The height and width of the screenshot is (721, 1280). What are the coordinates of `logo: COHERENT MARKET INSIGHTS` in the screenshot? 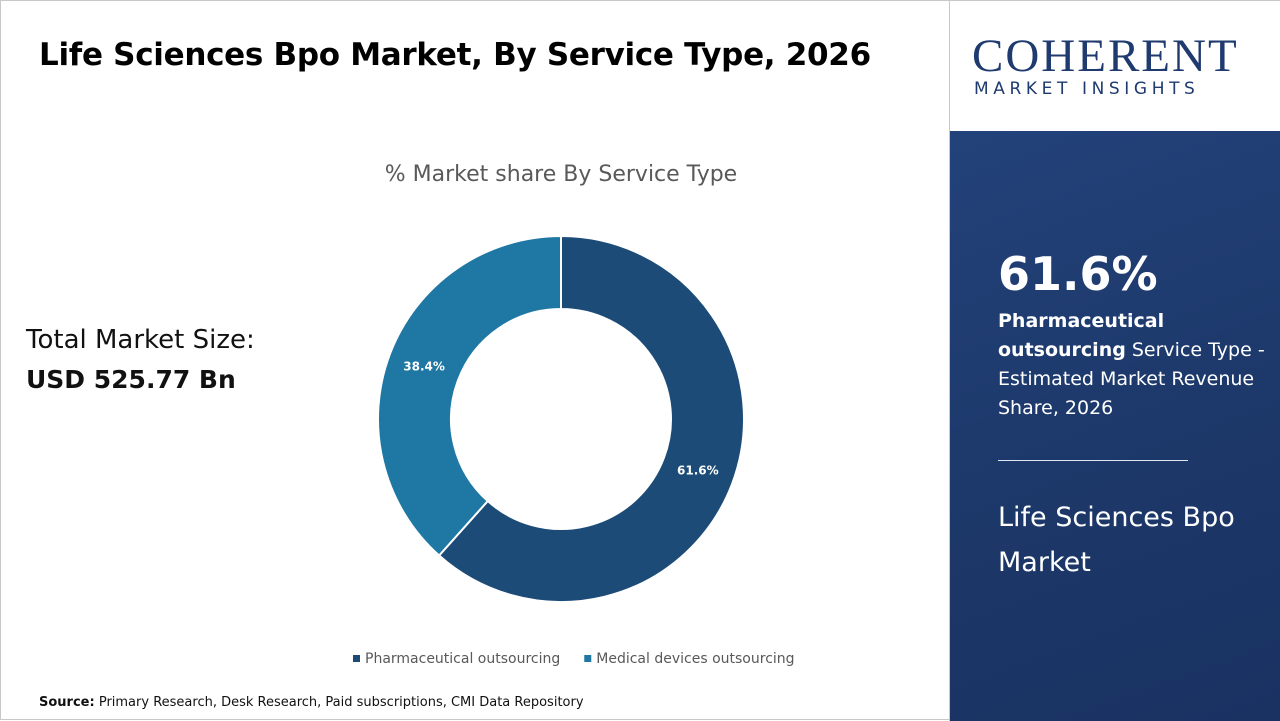 It's located at (1115, 66).